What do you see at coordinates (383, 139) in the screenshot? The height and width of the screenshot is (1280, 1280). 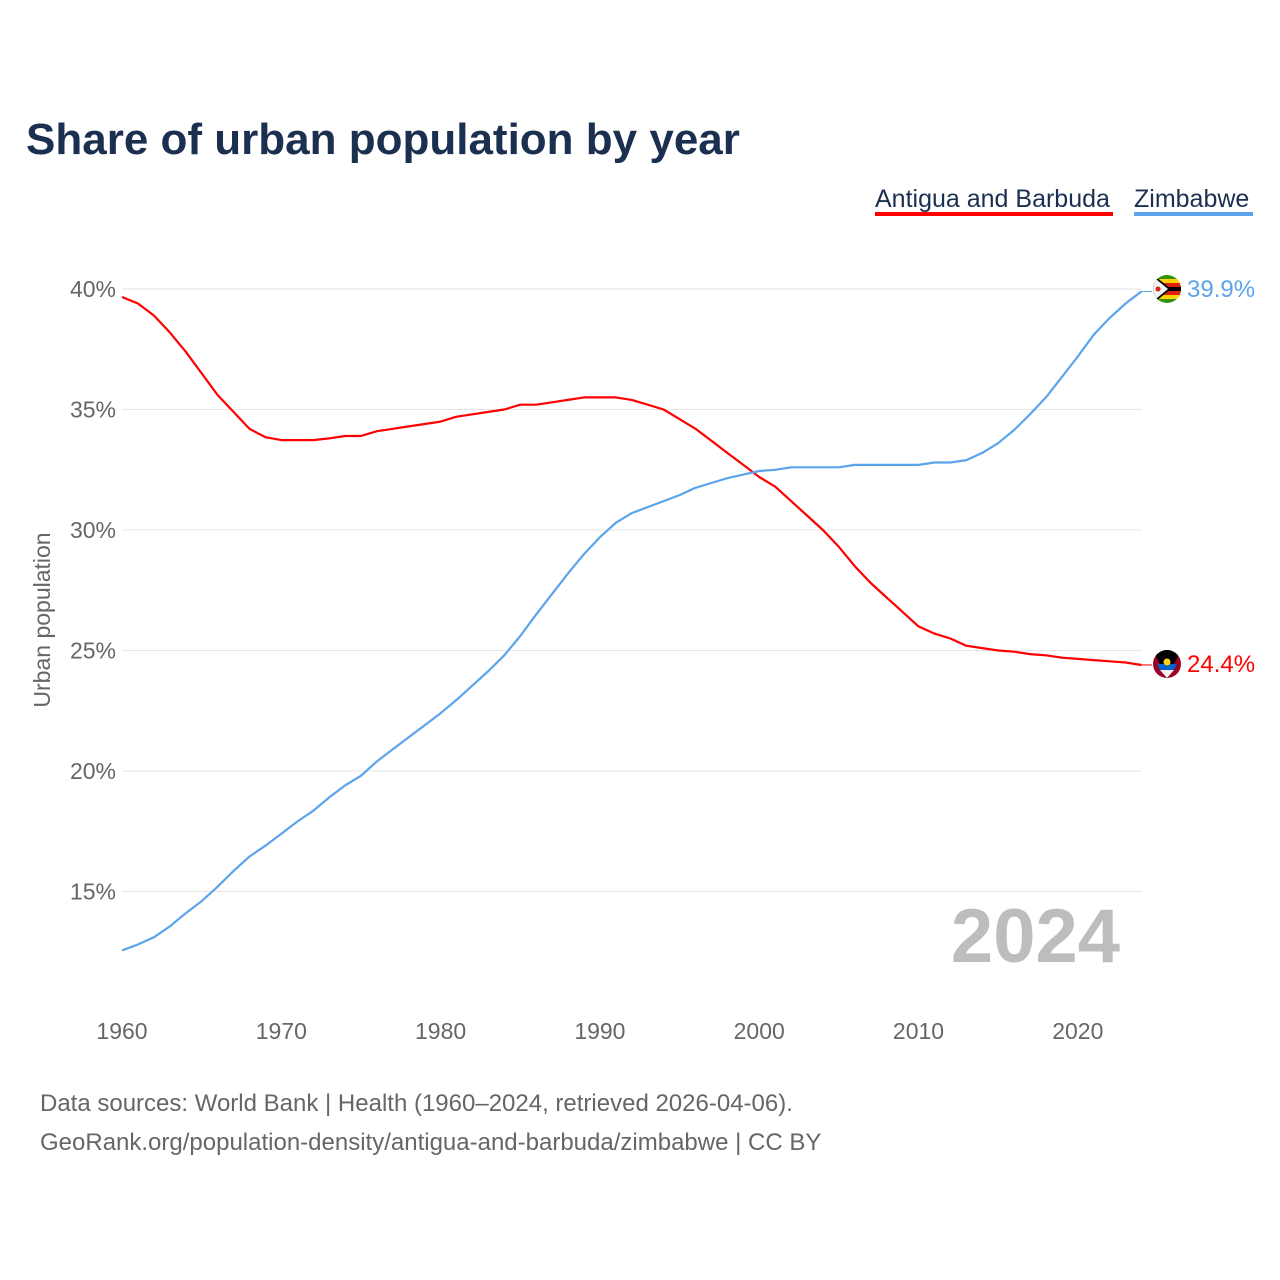 I see `chart-title: Share of urban population by year` at bounding box center [383, 139].